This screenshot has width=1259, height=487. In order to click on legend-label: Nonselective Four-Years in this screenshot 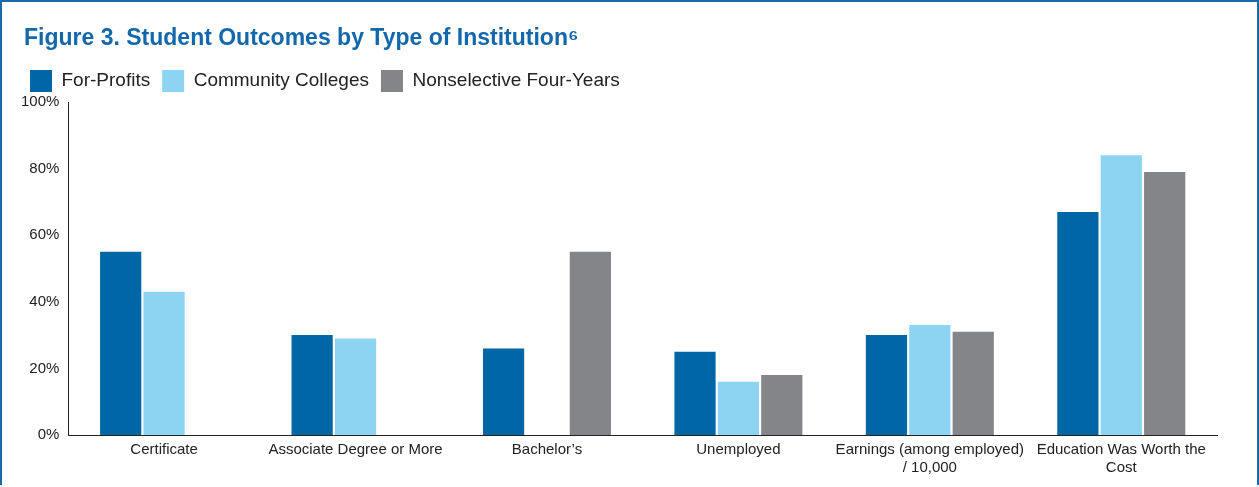, I will do `click(516, 80)`.